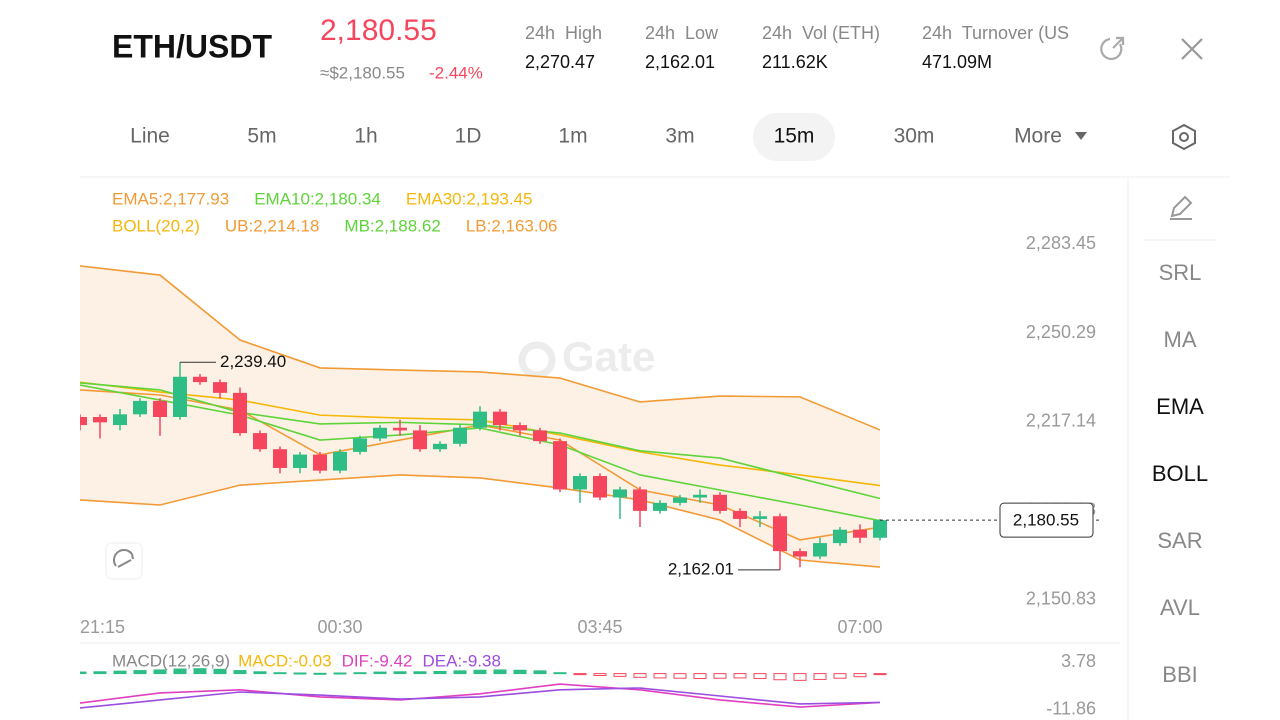 The height and width of the screenshot is (720, 1280). Describe the element at coordinates (957, 62) in the screenshot. I see `stat-value: 471.09M` at that location.